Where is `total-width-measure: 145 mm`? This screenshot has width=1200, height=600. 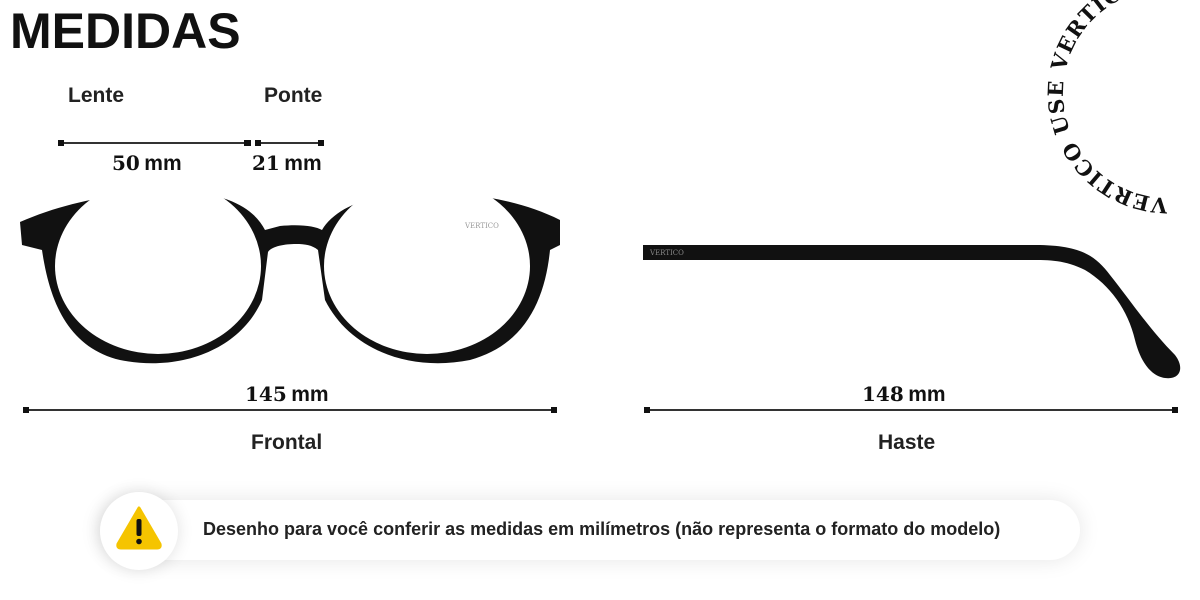
total-width-measure: 145 mm is located at coordinates (287, 394).